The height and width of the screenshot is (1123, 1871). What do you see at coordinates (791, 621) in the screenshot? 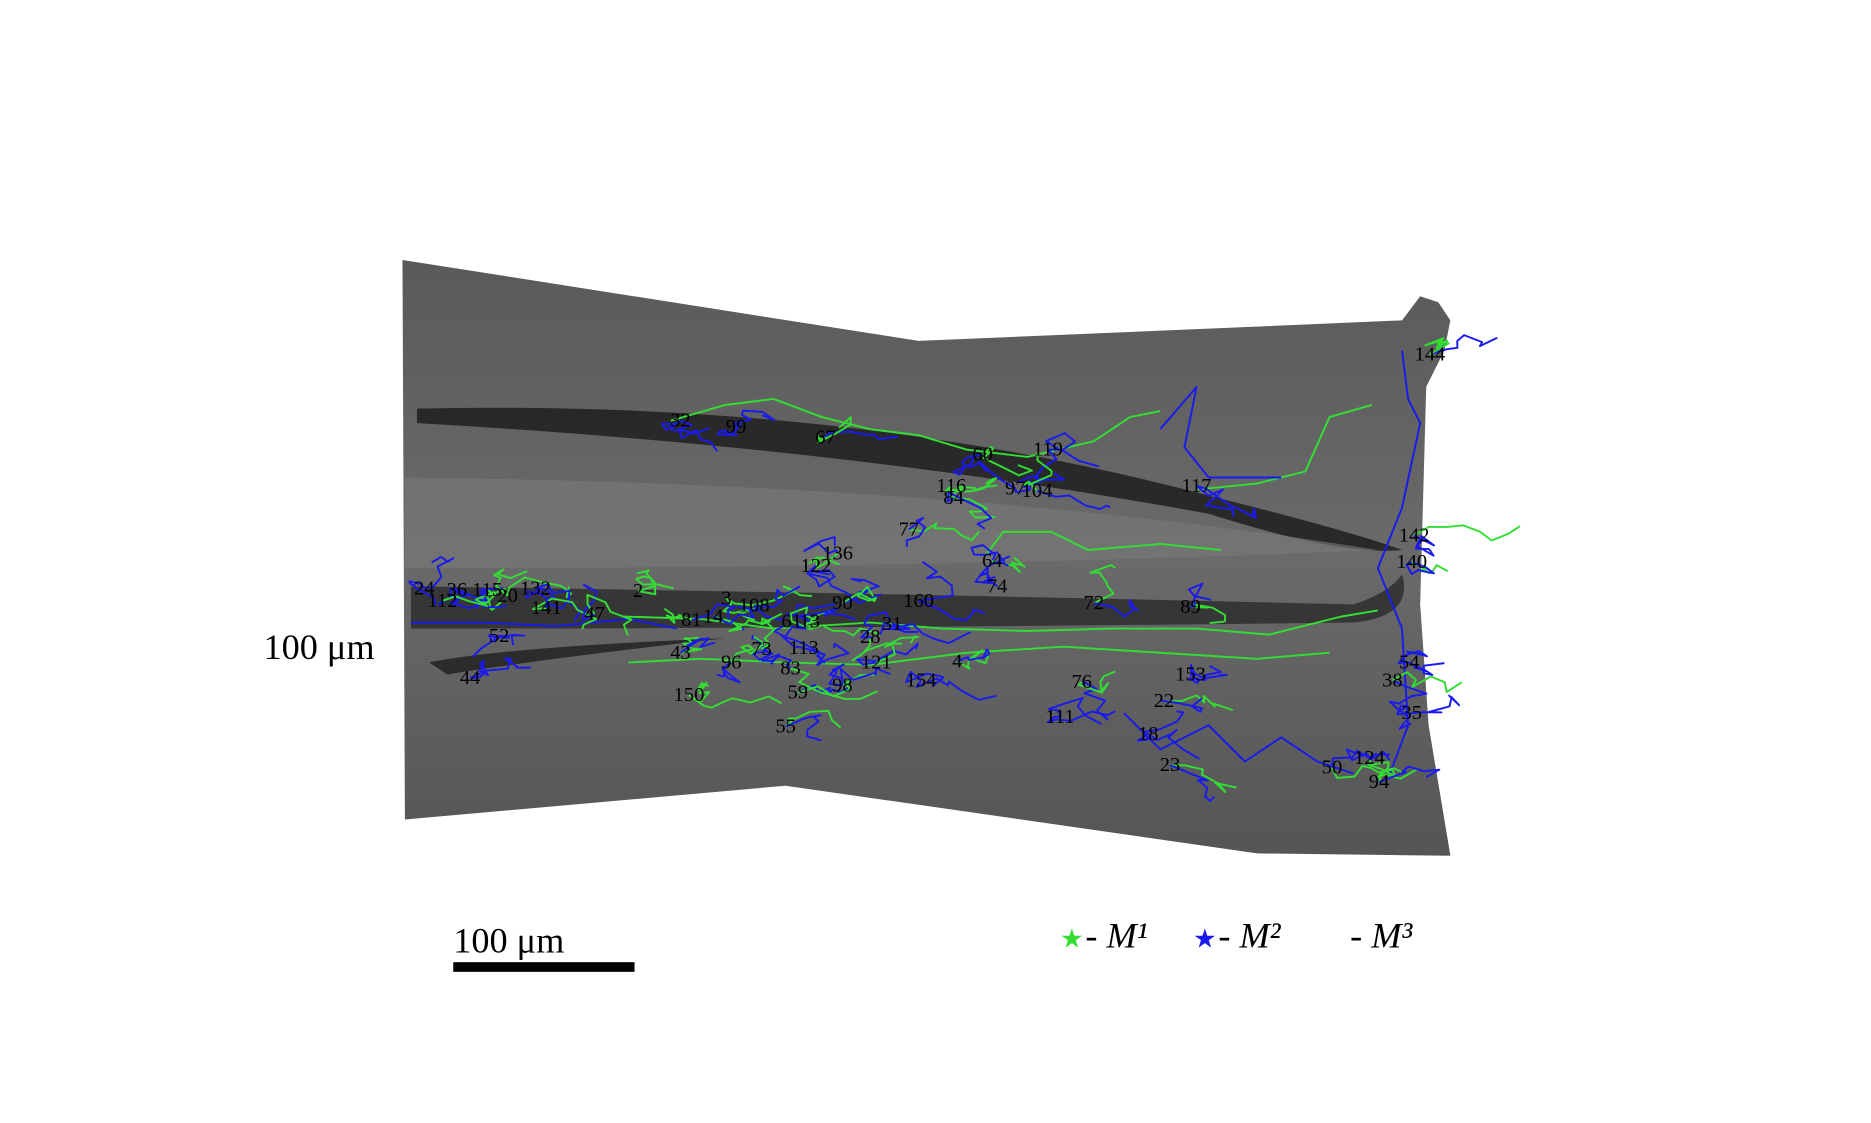
I see `track-label: 61` at bounding box center [791, 621].